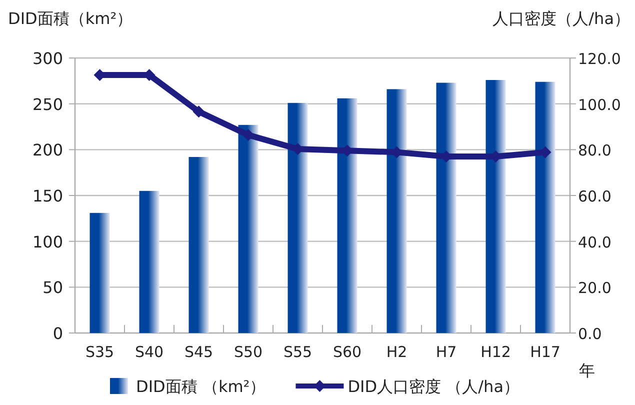 The image size is (635, 405). Describe the element at coordinates (57, 333) in the screenshot. I see `y-tick-label: 0` at that location.